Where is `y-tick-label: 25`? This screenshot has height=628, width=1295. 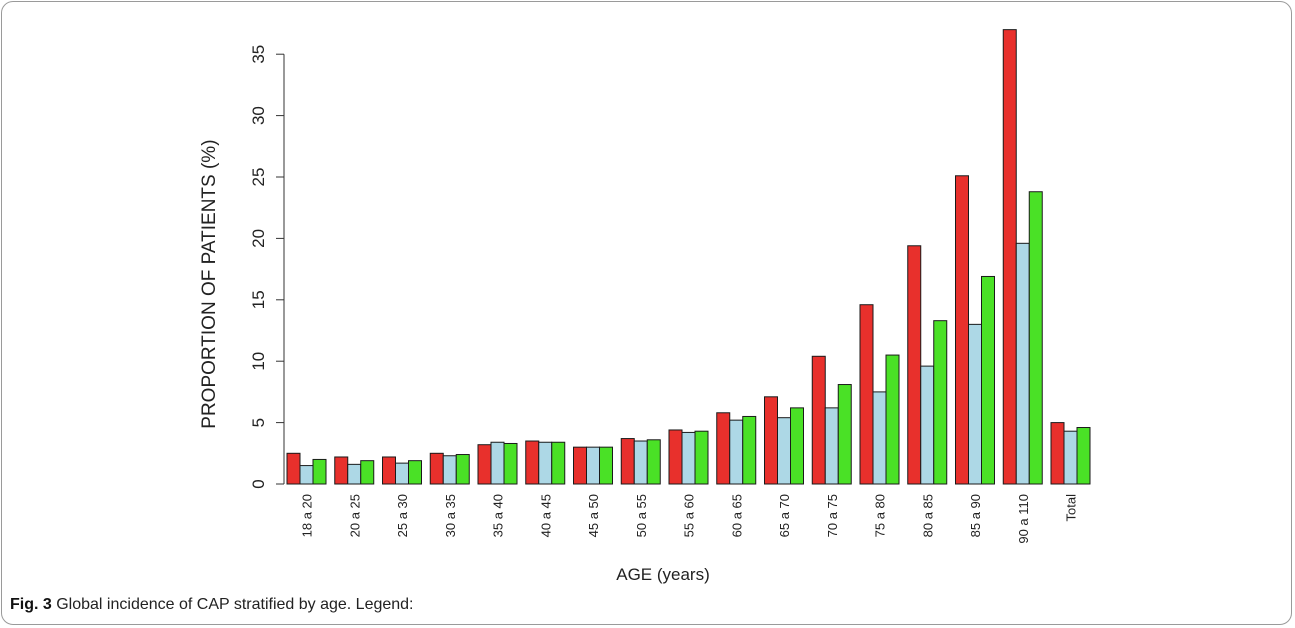 y-tick-label: 25 is located at coordinates (258, 177).